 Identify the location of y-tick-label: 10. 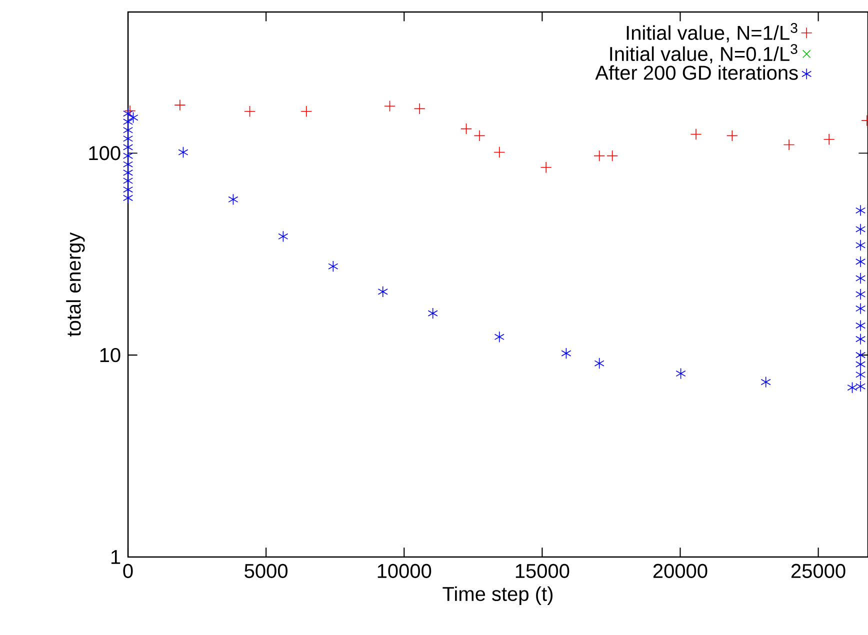
(110, 355).